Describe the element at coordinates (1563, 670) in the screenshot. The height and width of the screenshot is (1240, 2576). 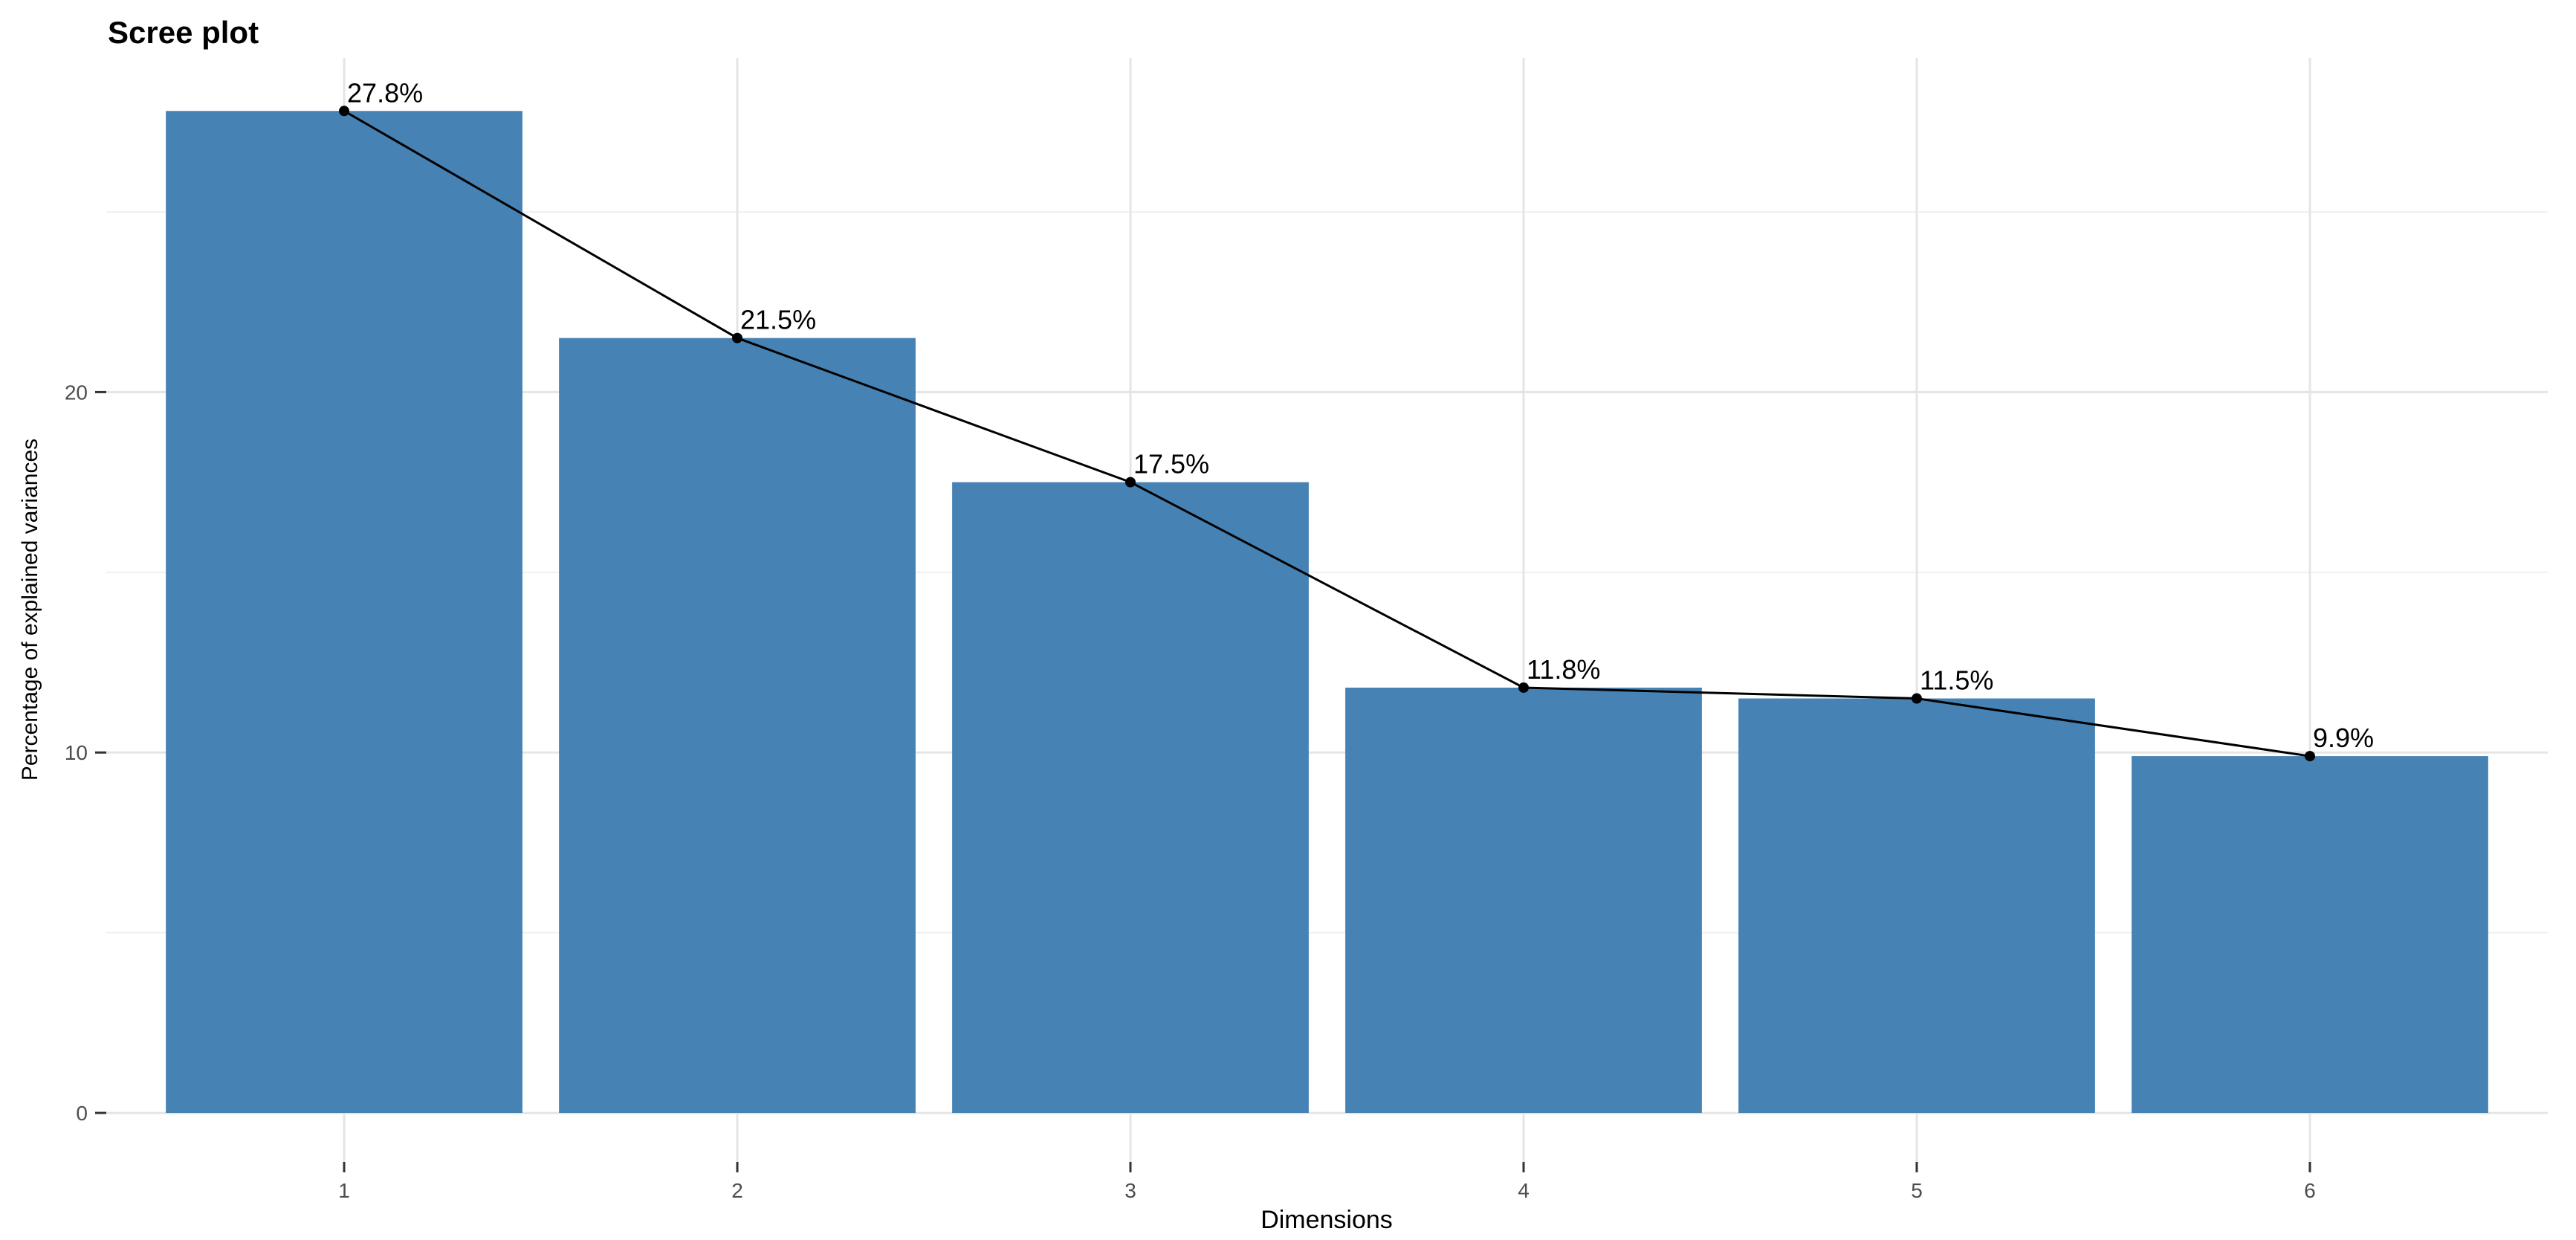
I see `point-label-dim-4: 11.8%` at that location.